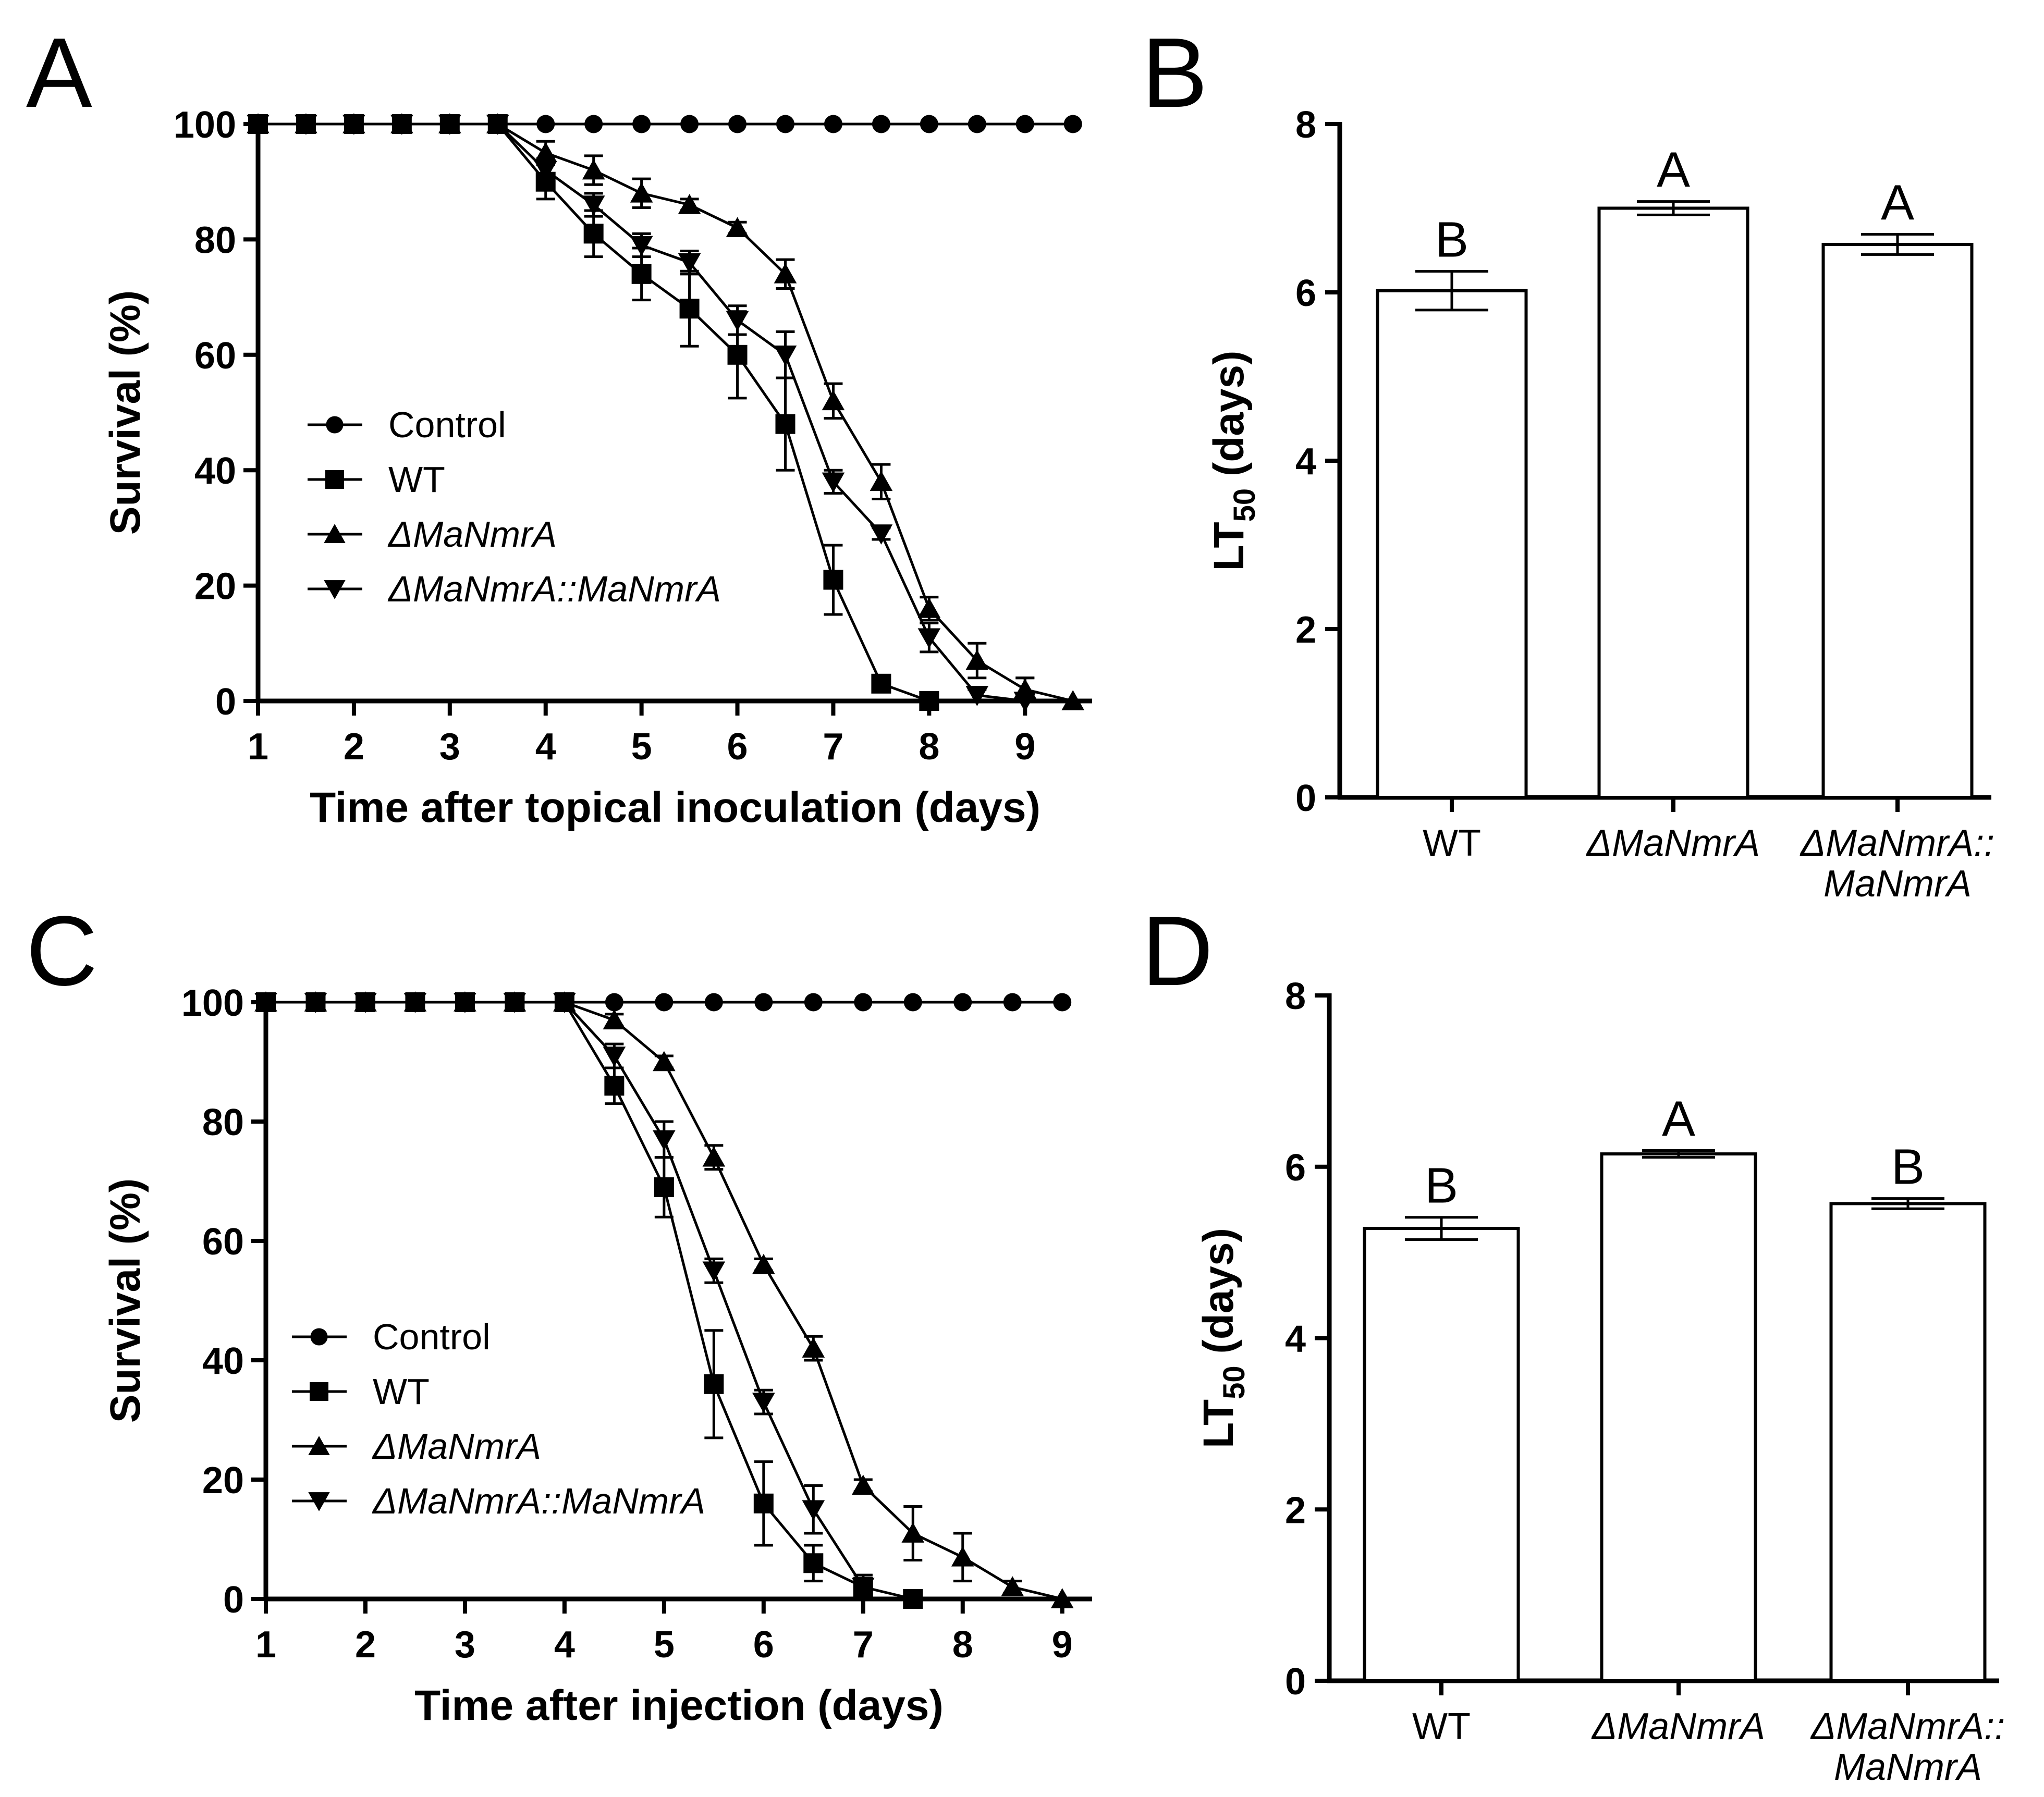  I want to click on significance-letter: B, so click(1908, 1167).